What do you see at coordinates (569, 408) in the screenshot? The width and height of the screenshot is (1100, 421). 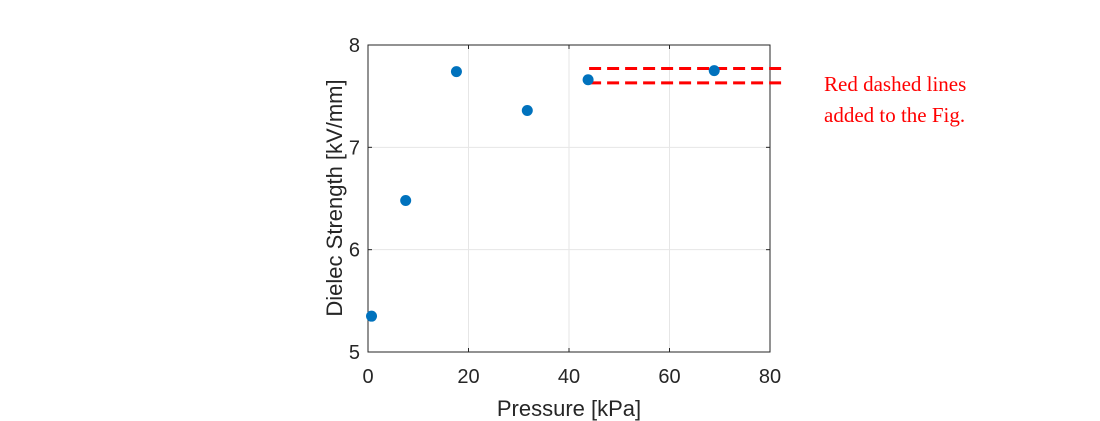 I see `x-axis-label: Pressure [kPa]` at bounding box center [569, 408].